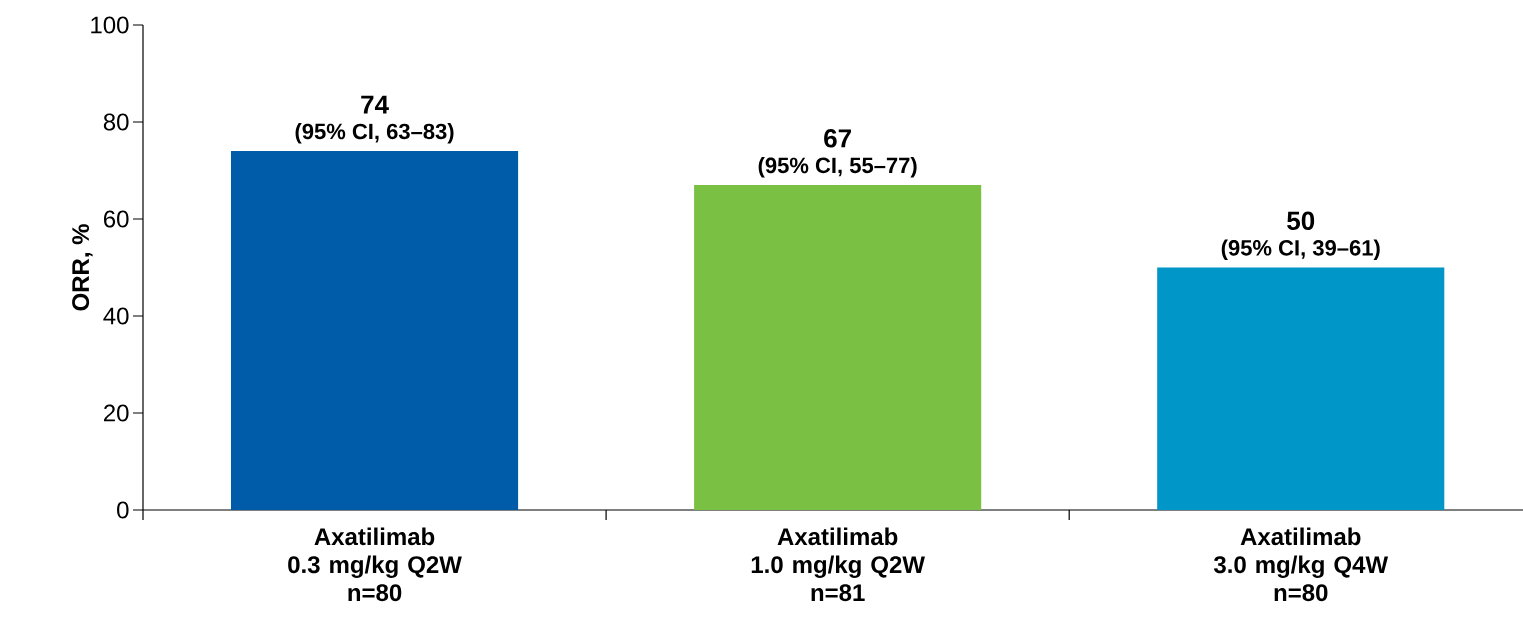 The height and width of the screenshot is (628, 1523). I want to click on annotation: (95% CI, 39–61), so click(1300, 249).